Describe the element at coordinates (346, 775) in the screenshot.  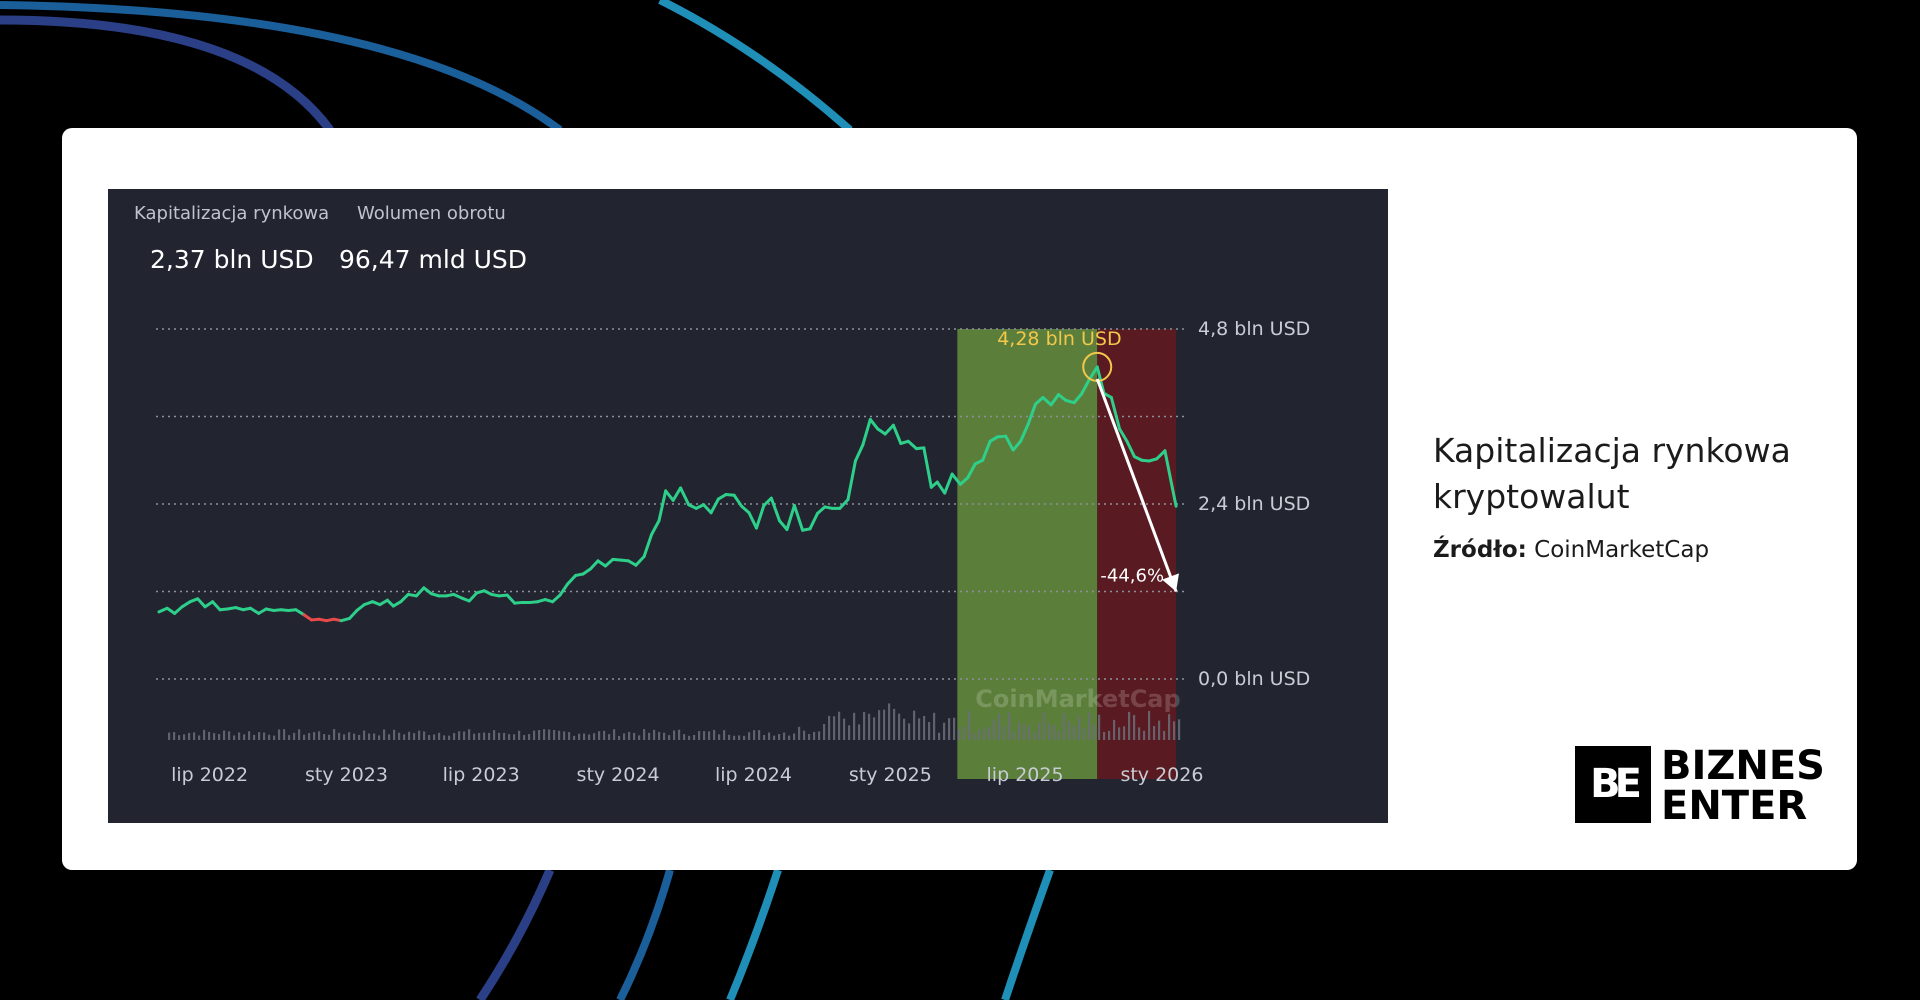
I see `x-tick-label-1: sty 2023` at that location.